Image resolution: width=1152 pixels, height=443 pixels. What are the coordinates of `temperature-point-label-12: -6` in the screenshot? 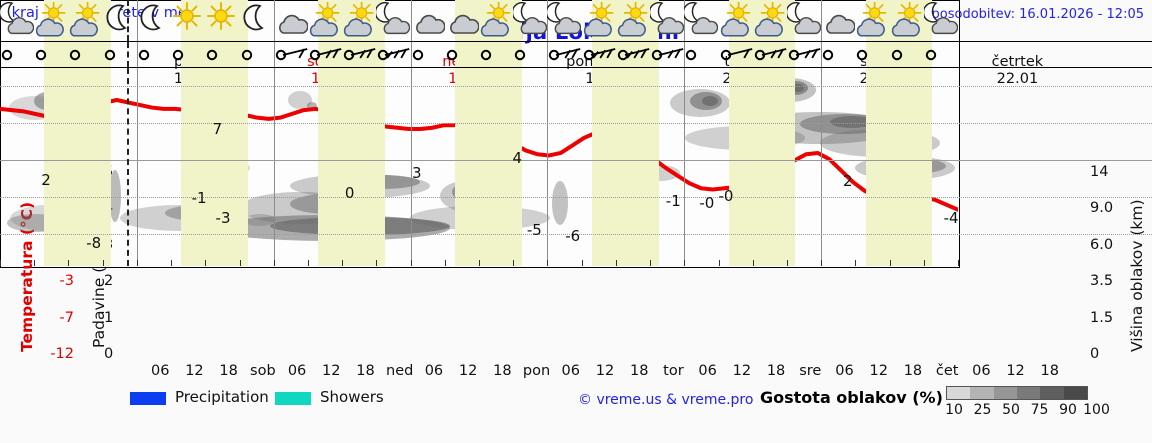 It's located at (573, 236).